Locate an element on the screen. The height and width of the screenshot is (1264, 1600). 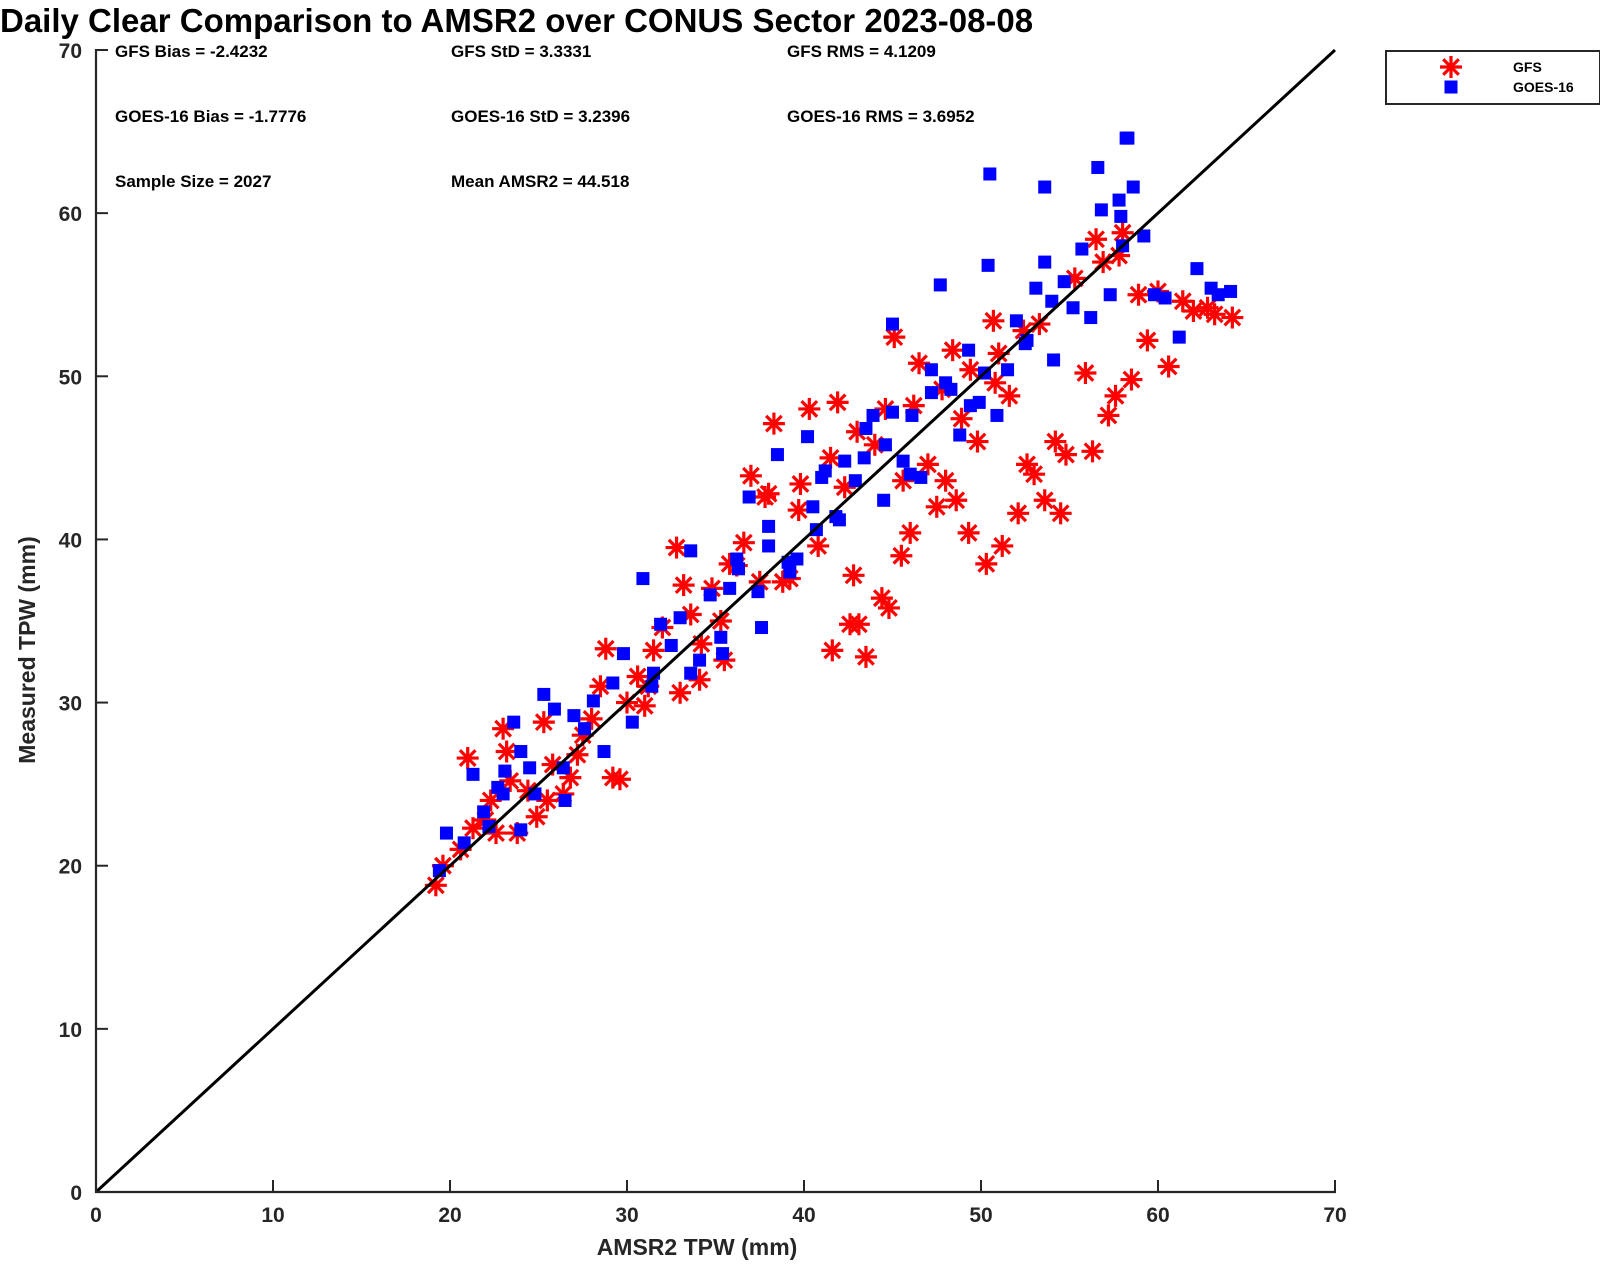
x-tick-label: 40 is located at coordinates (803, 1215).